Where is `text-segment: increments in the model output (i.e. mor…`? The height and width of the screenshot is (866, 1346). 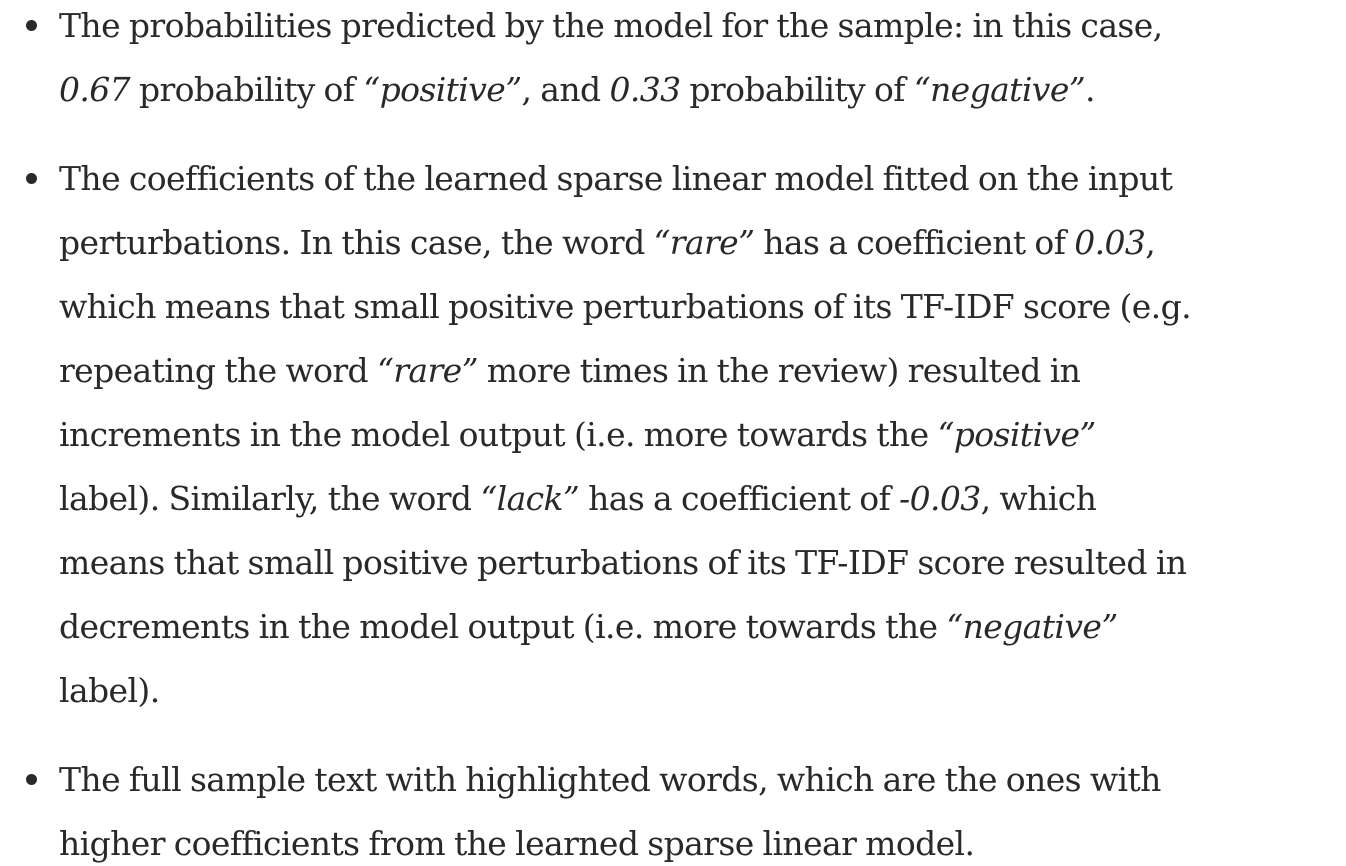
text-segment: increments in the model output (i.e. mor… is located at coordinates (498, 434).